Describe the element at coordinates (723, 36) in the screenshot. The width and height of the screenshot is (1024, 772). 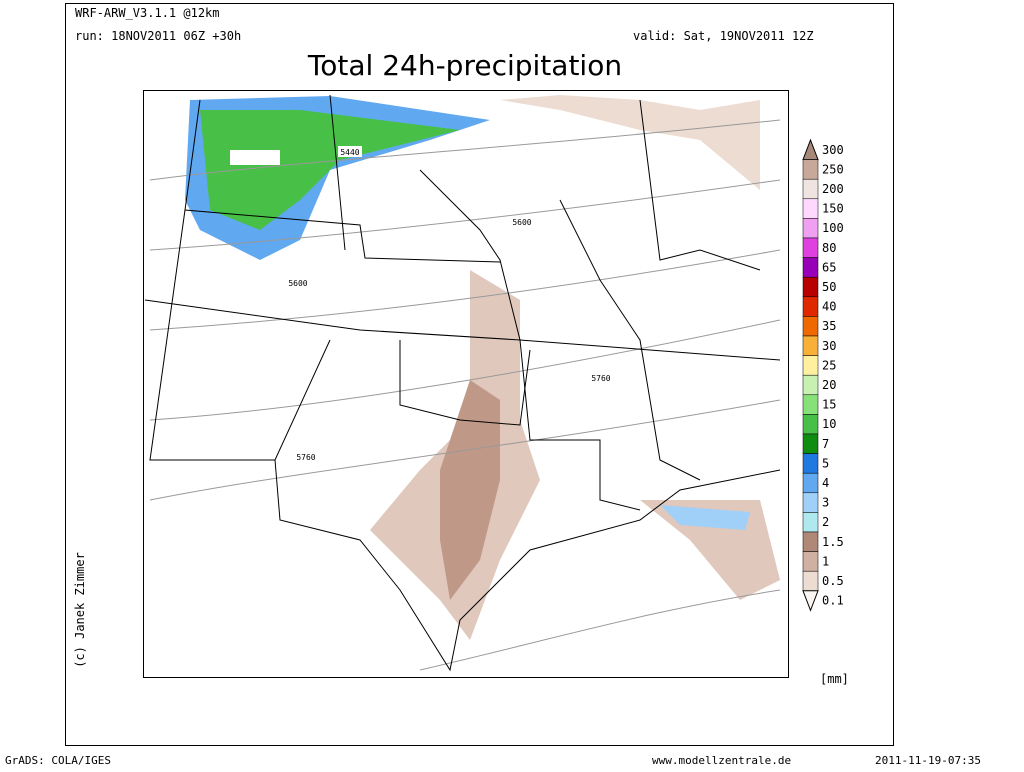
I see `valid-label: valid: Sat, 19NOV2011 12Z` at that location.